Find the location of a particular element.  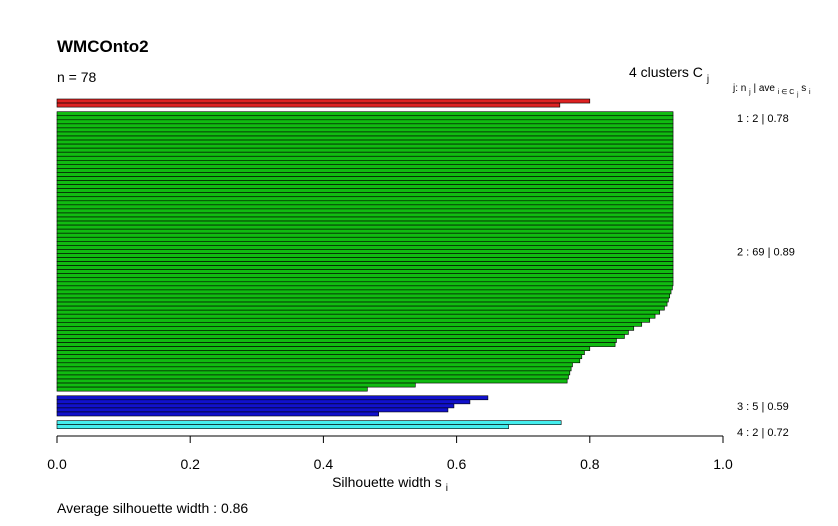

x-tick-label: 1.0 is located at coordinates (723, 464).